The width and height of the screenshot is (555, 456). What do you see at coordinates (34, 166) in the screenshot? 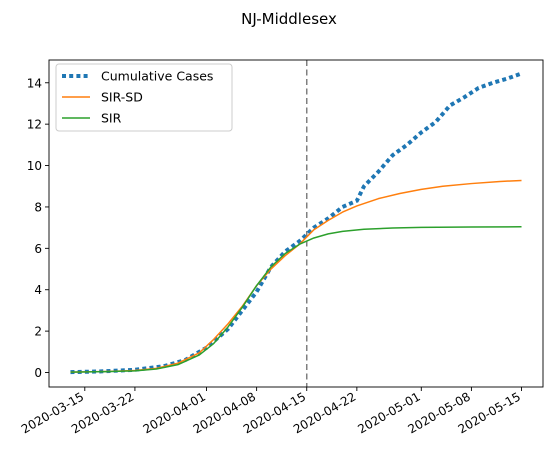
I see `y-tick-label: 10` at bounding box center [34, 166].